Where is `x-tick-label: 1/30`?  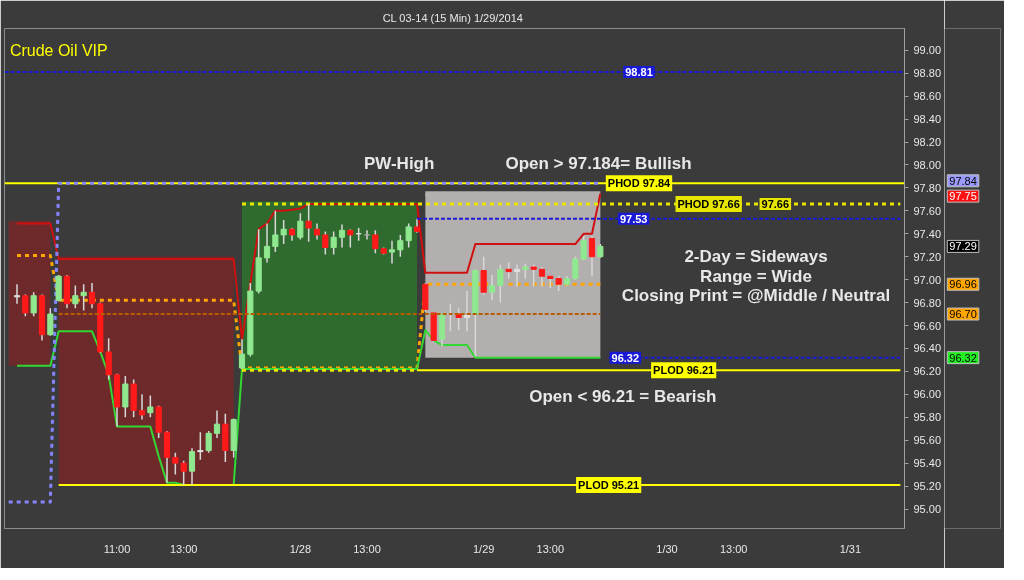
x-tick-label: 1/30 is located at coordinates (667, 548).